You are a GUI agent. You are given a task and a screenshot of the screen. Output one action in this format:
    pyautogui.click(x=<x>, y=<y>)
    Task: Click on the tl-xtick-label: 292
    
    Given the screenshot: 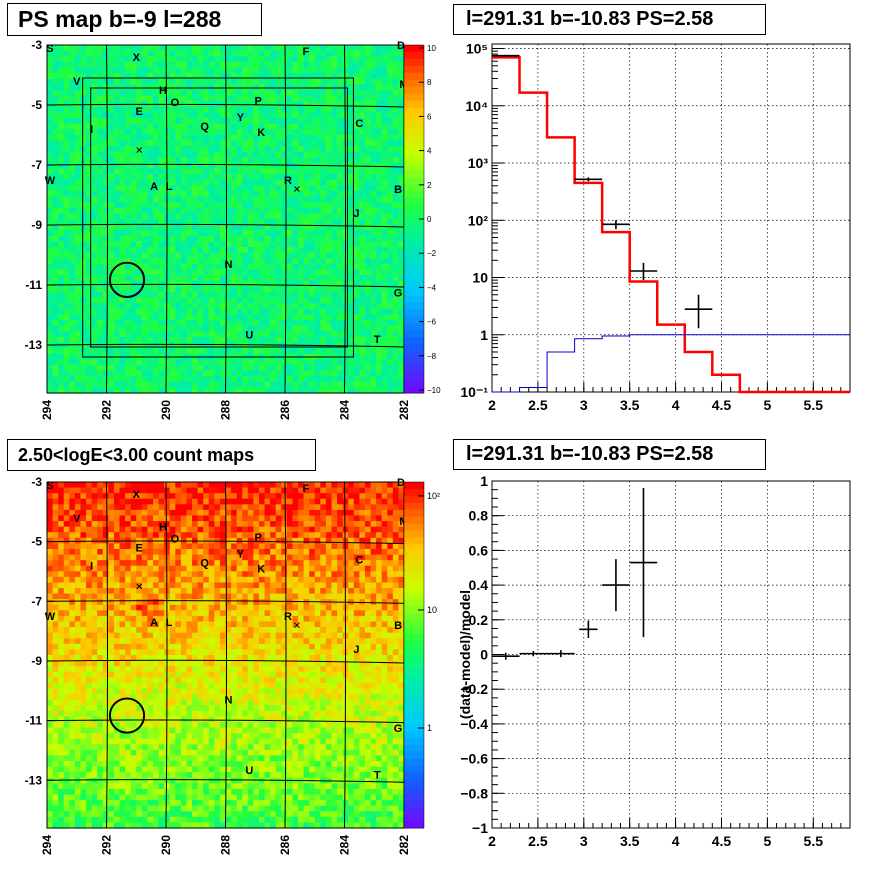 What is the action you would take?
    pyautogui.click(x=107, y=410)
    